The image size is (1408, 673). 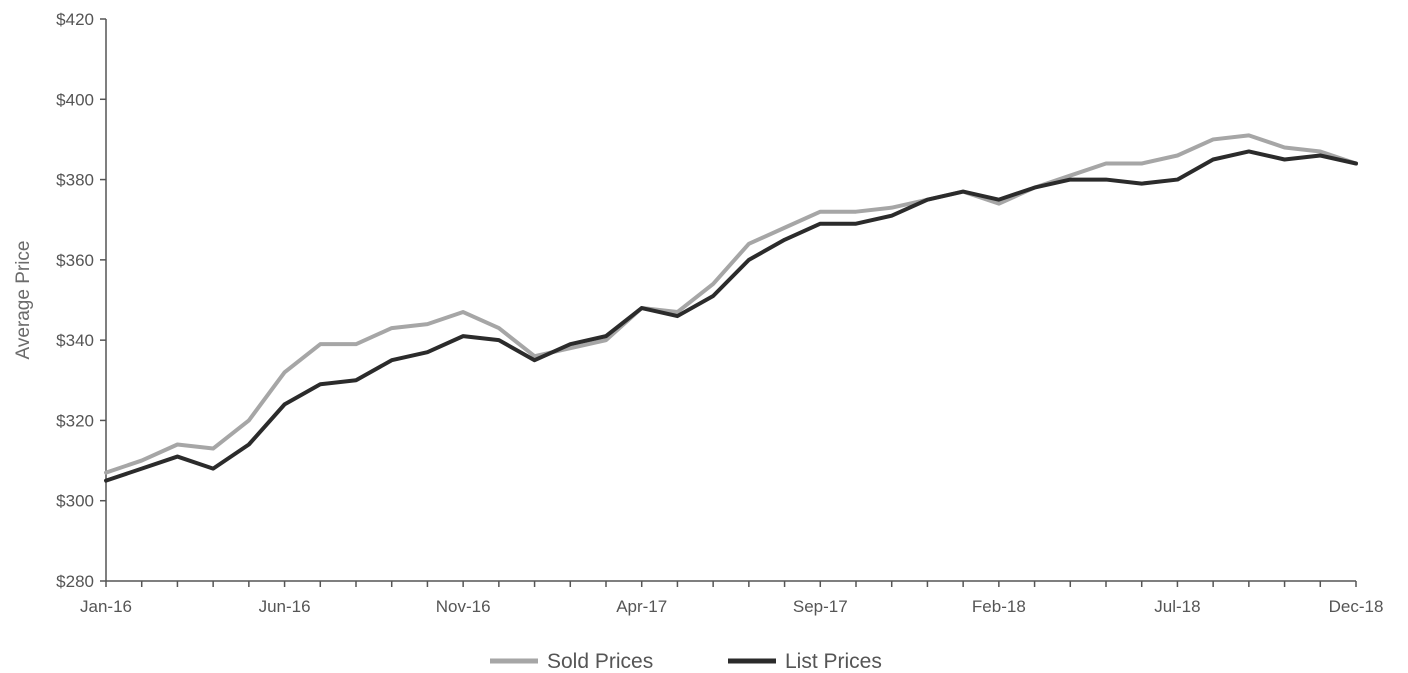 I want to click on y-tick-label: $400, so click(x=75, y=99).